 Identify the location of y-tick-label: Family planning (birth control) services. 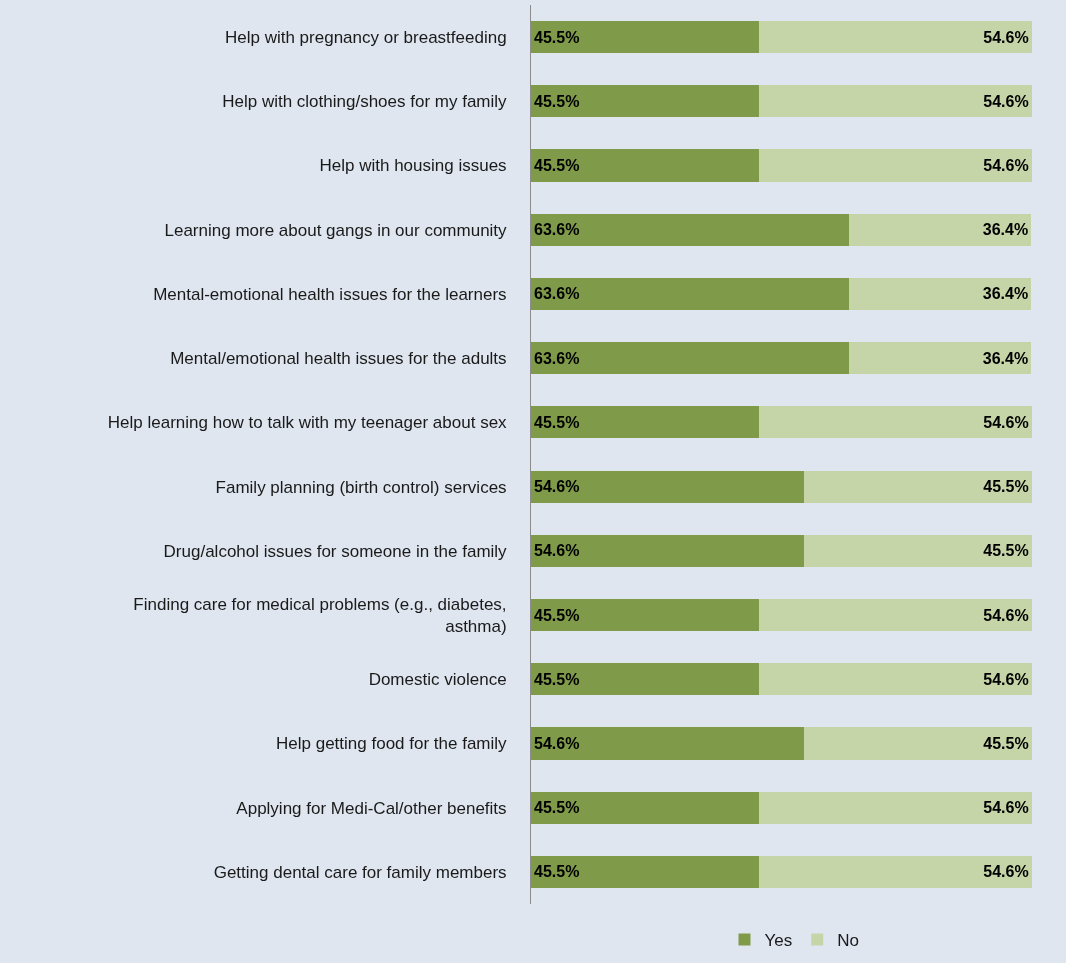
(361, 487).